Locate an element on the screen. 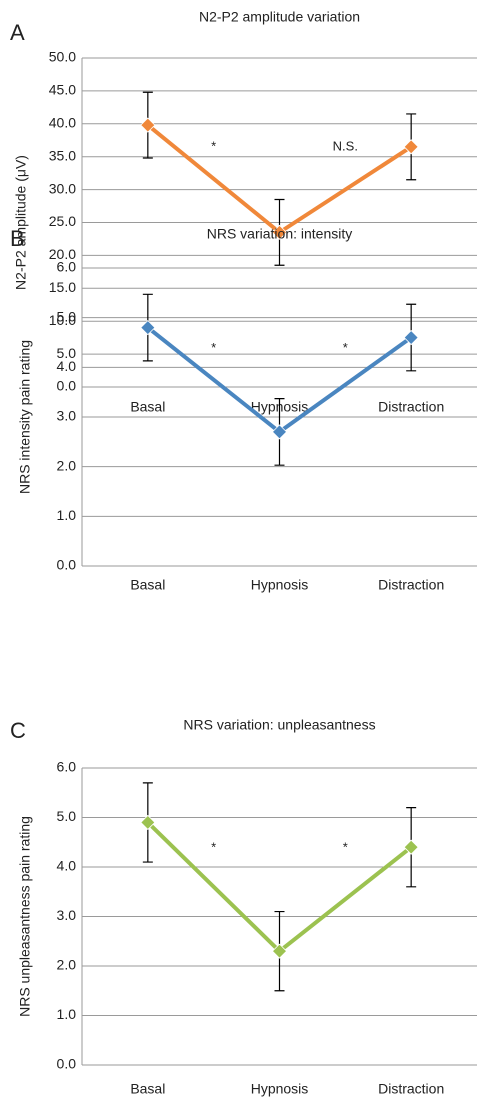 The image size is (479, 1101). y-axis-label: N2-P2 amplitude (μV) is located at coordinates (21, 222).